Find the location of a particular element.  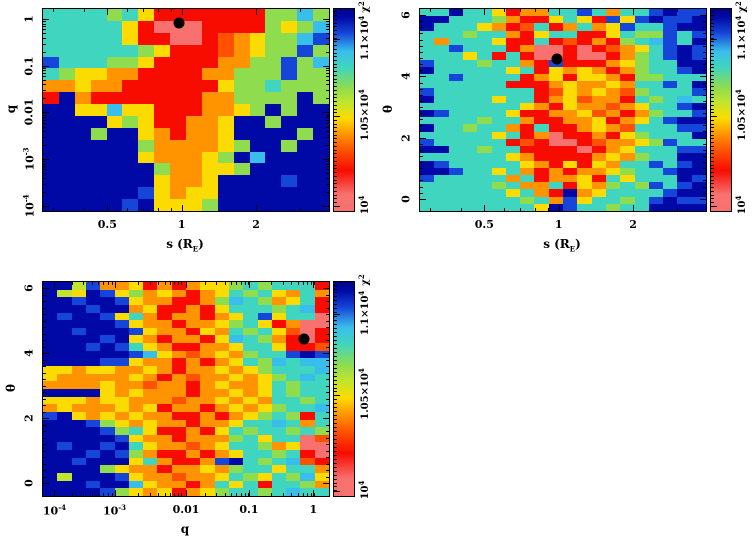

colorbar-tick-label: 1.1×104 is located at coordinates (741, 38).